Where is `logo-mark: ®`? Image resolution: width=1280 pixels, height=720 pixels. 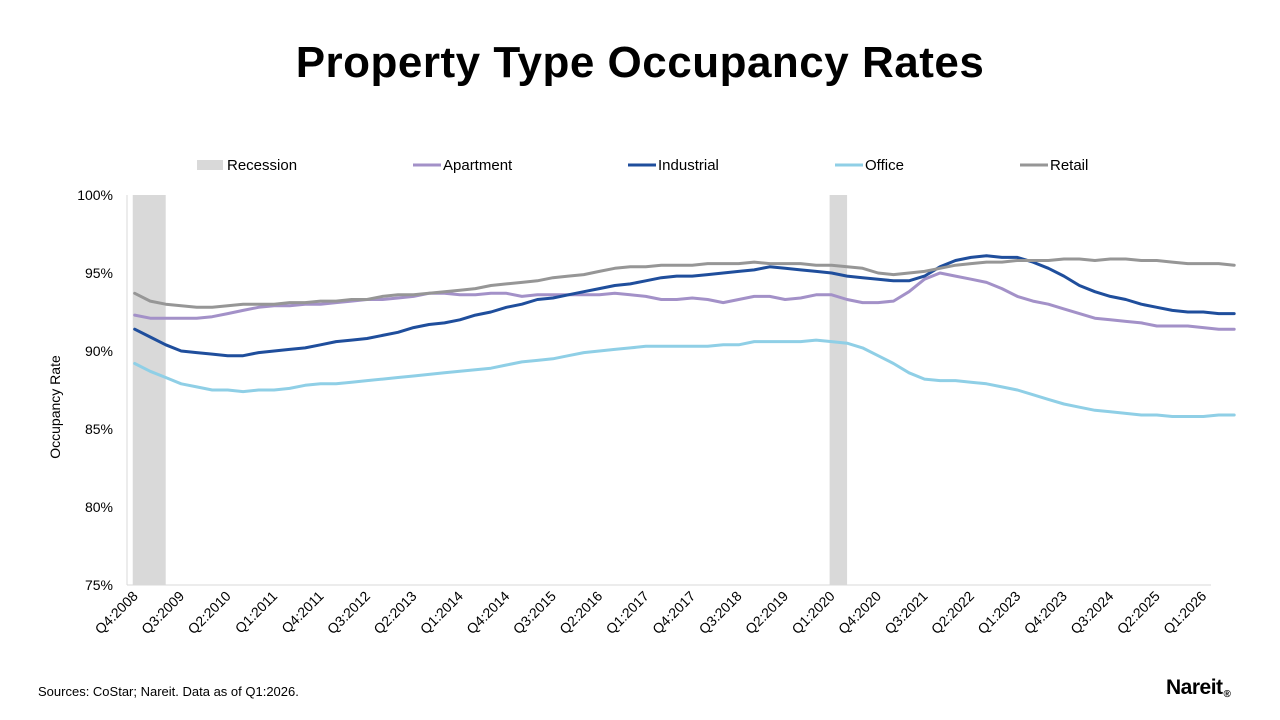
logo-mark: ® is located at coordinates (1227, 694).